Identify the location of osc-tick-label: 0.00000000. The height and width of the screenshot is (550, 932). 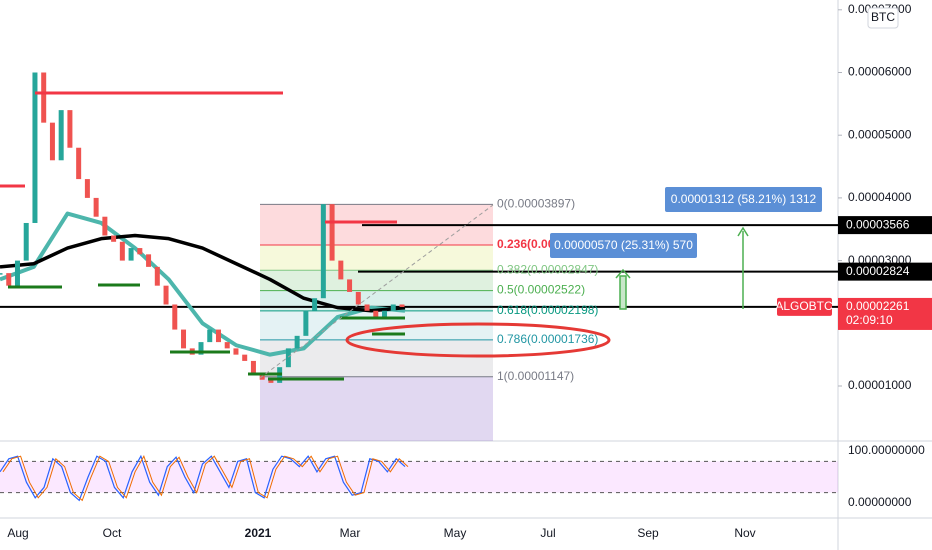
(880, 502).